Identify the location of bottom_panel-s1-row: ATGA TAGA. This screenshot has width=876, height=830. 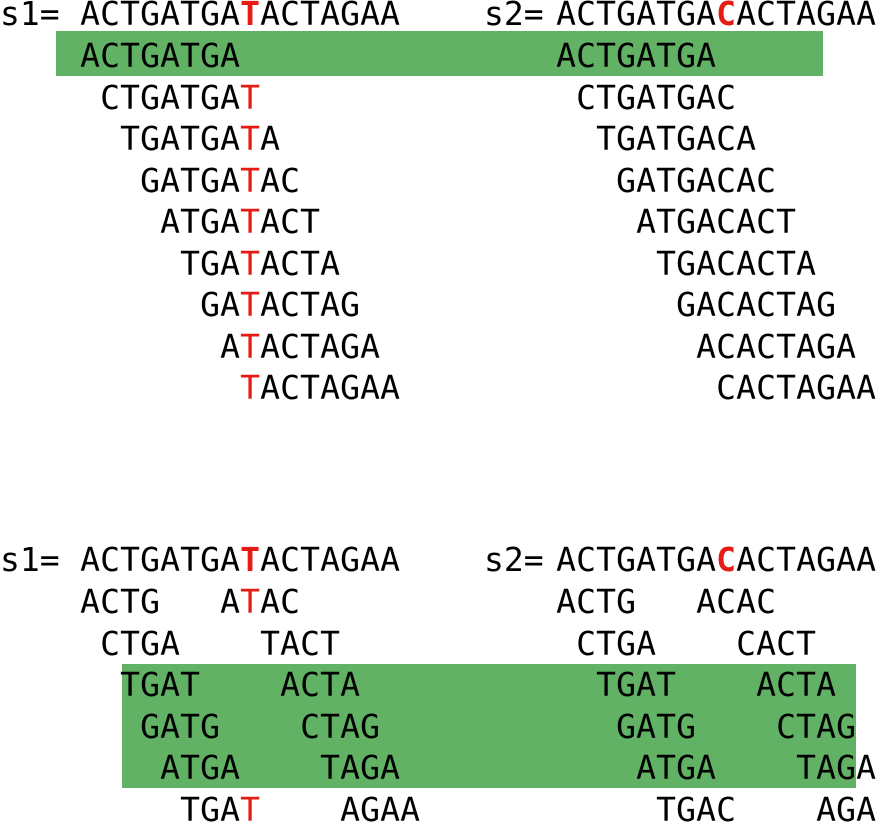
(280, 767).